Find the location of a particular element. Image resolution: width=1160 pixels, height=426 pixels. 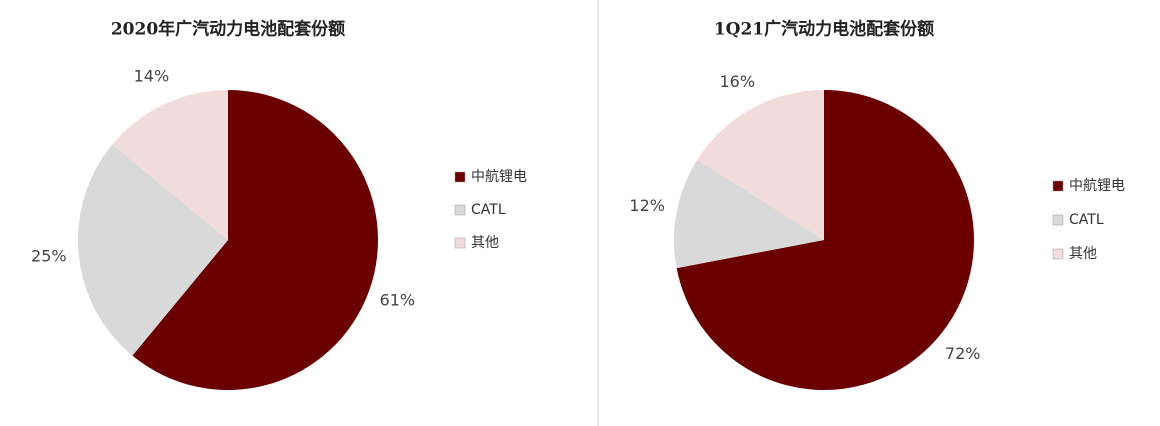

data-label: 16% is located at coordinates (738, 81).